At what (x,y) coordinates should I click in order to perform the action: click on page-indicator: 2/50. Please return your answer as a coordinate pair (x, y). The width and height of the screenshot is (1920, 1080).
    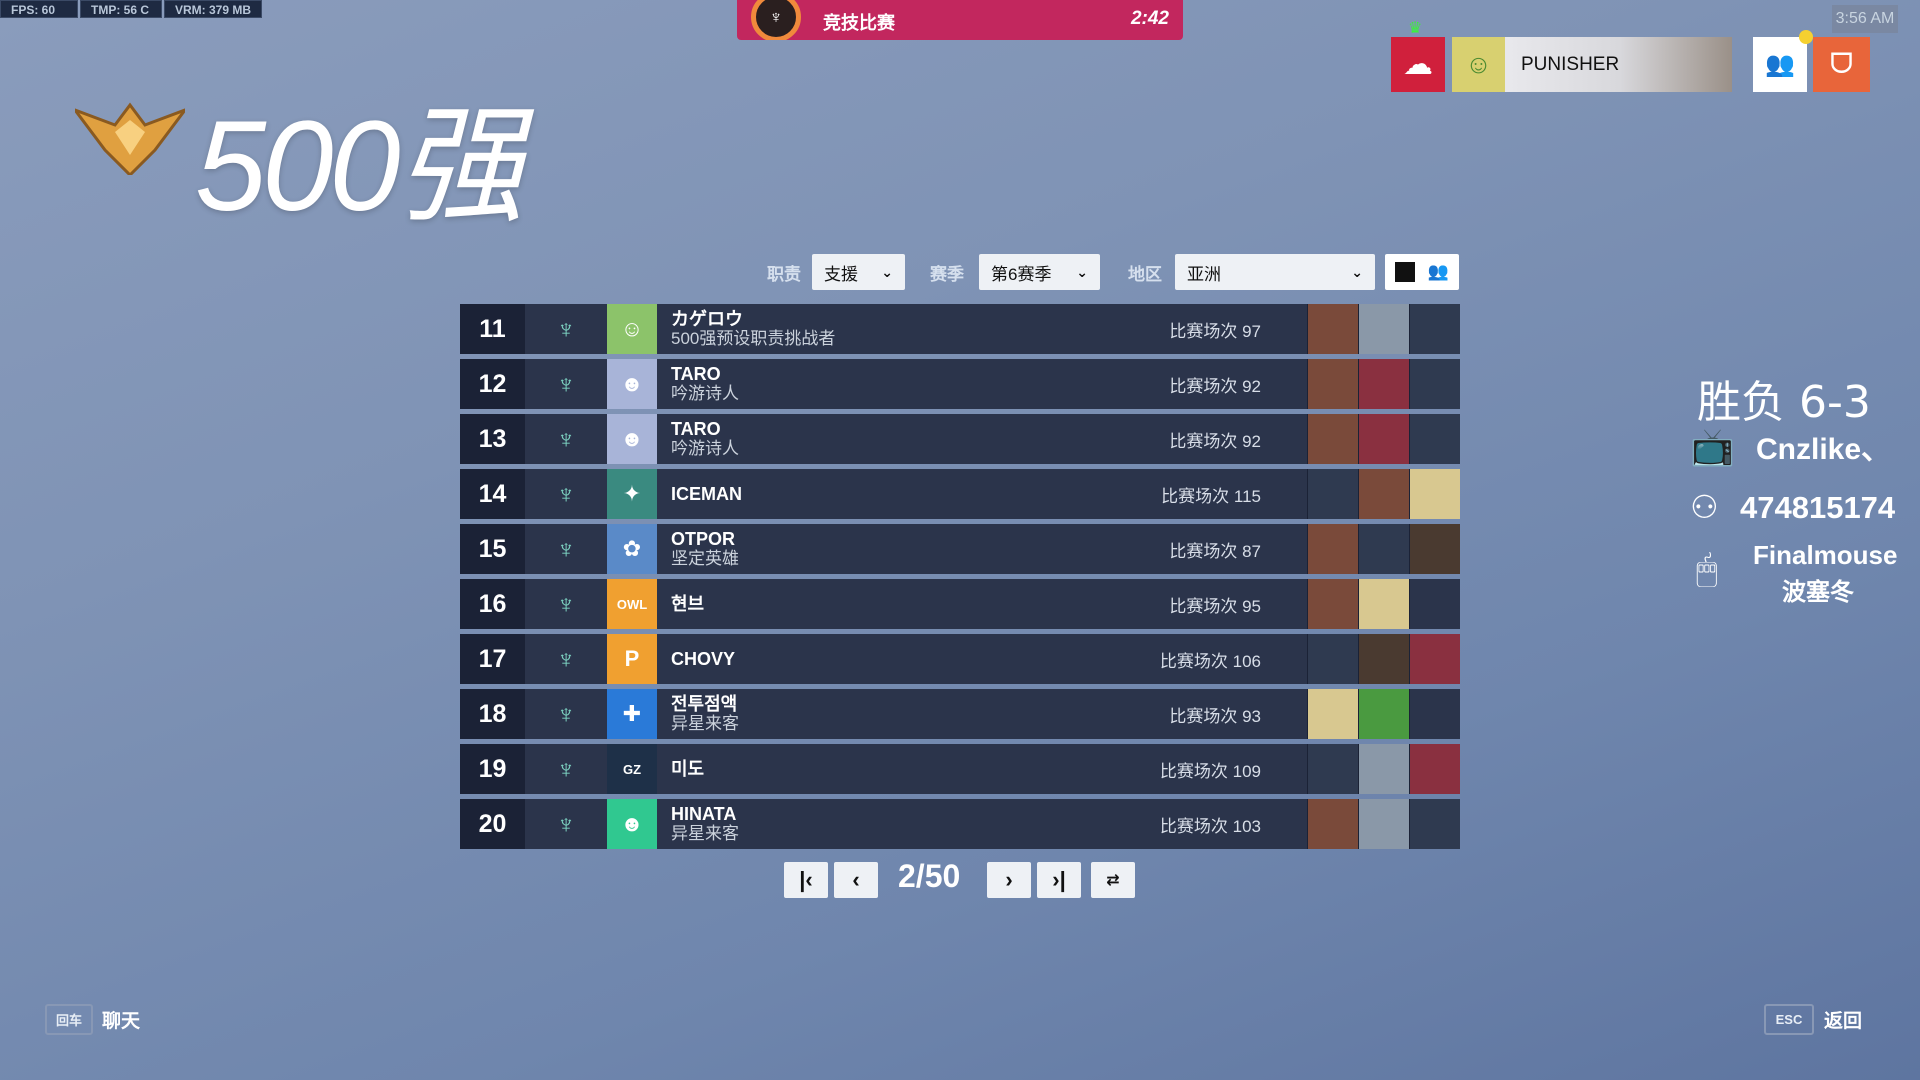
    Looking at the image, I should click on (929, 876).